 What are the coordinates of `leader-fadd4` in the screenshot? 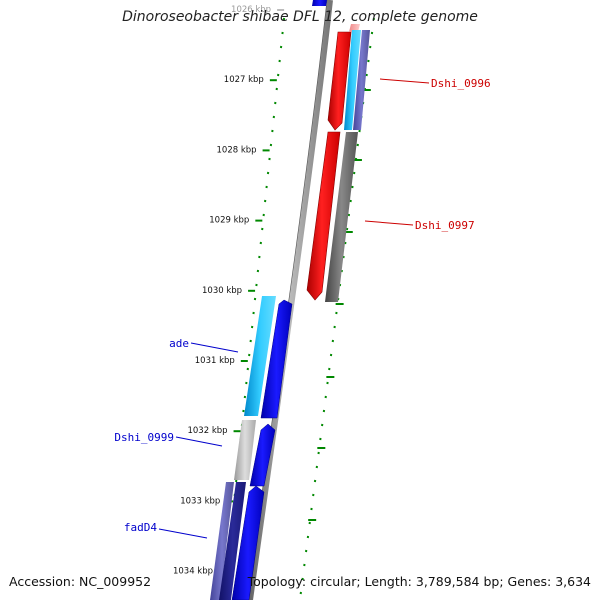 It's located at (183, 533).